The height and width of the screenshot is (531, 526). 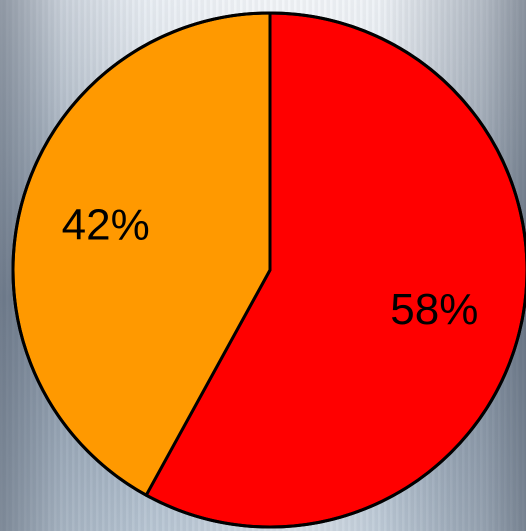 I want to click on pie-label-1: 42%, so click(x=106, y=224).